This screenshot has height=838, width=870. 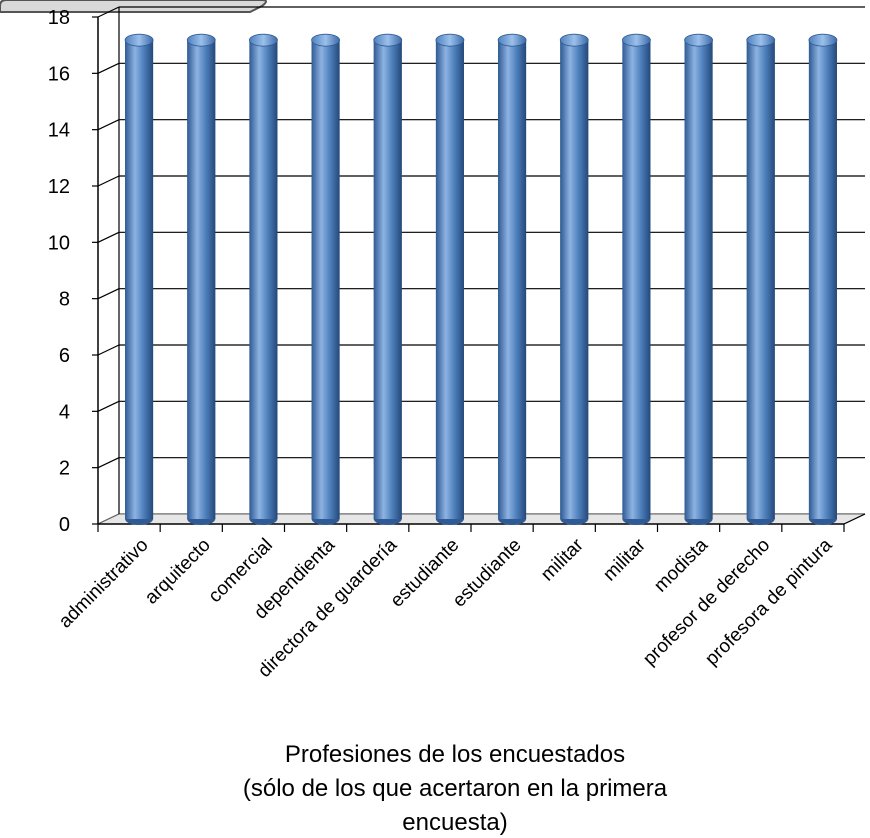 I want to click on y-tick-label: 0, so click(x=64, y=525).